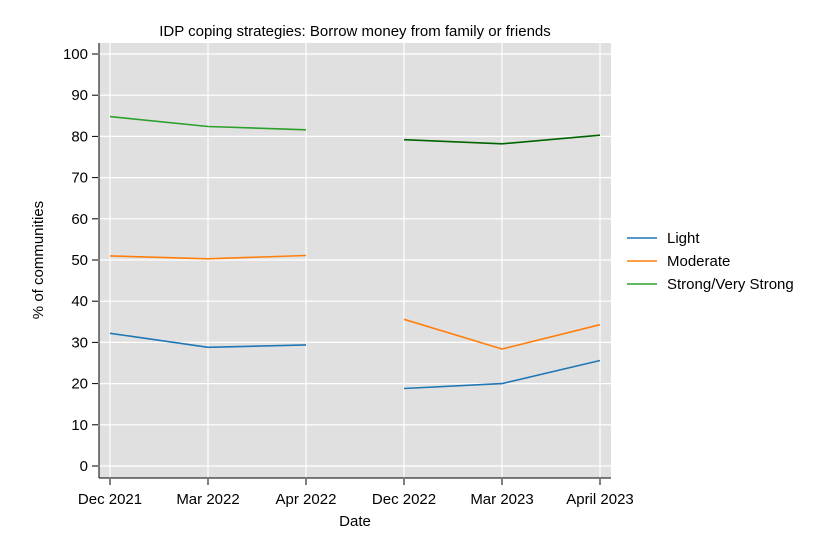 The image size is (840, 560). I want to click on y-tick-label: 80, so click(79, 136).